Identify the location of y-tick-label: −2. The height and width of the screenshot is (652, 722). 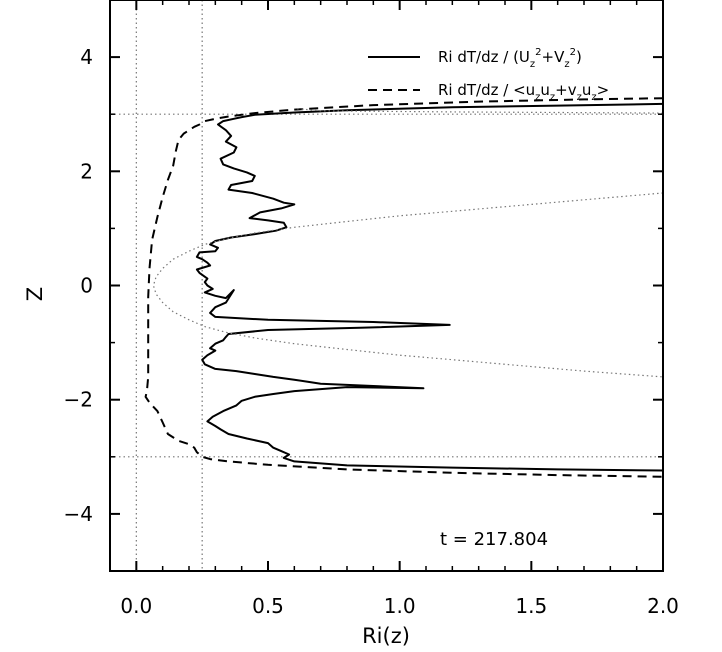
(78, 400).